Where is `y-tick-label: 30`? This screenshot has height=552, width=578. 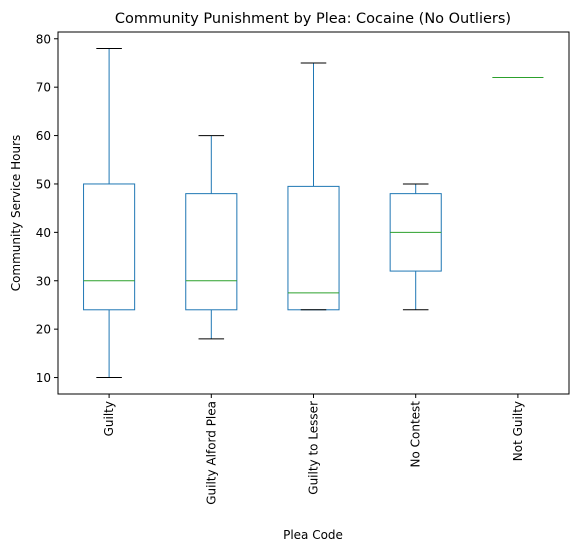 y-tick-label: 30 is located at coordinates (43, 281).